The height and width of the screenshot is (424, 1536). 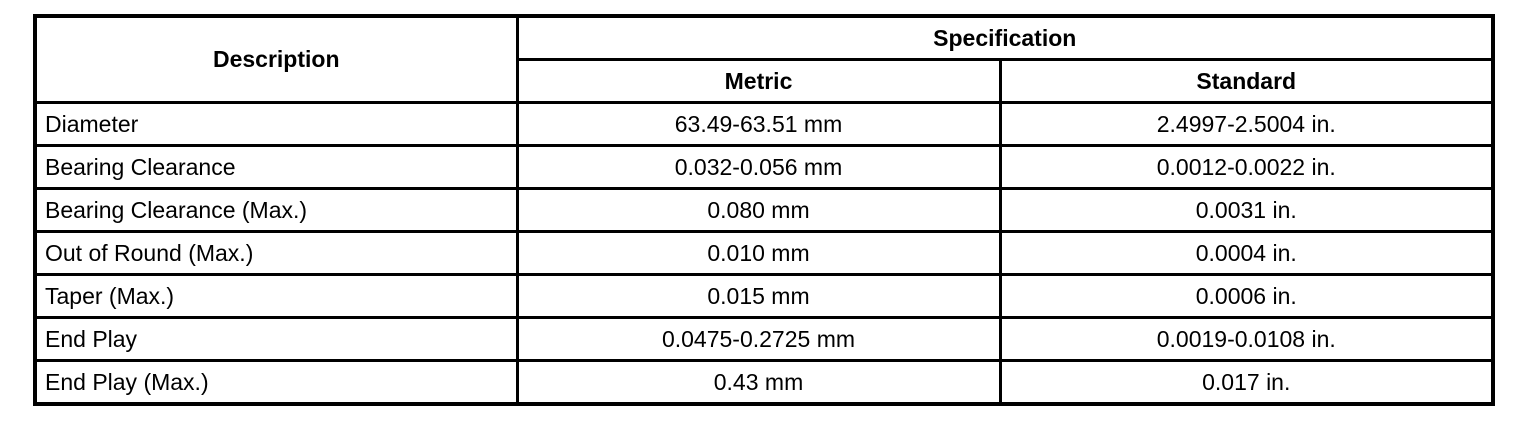 I want to click on metric-value: 0.015 mm, so click(x=758, y=296).